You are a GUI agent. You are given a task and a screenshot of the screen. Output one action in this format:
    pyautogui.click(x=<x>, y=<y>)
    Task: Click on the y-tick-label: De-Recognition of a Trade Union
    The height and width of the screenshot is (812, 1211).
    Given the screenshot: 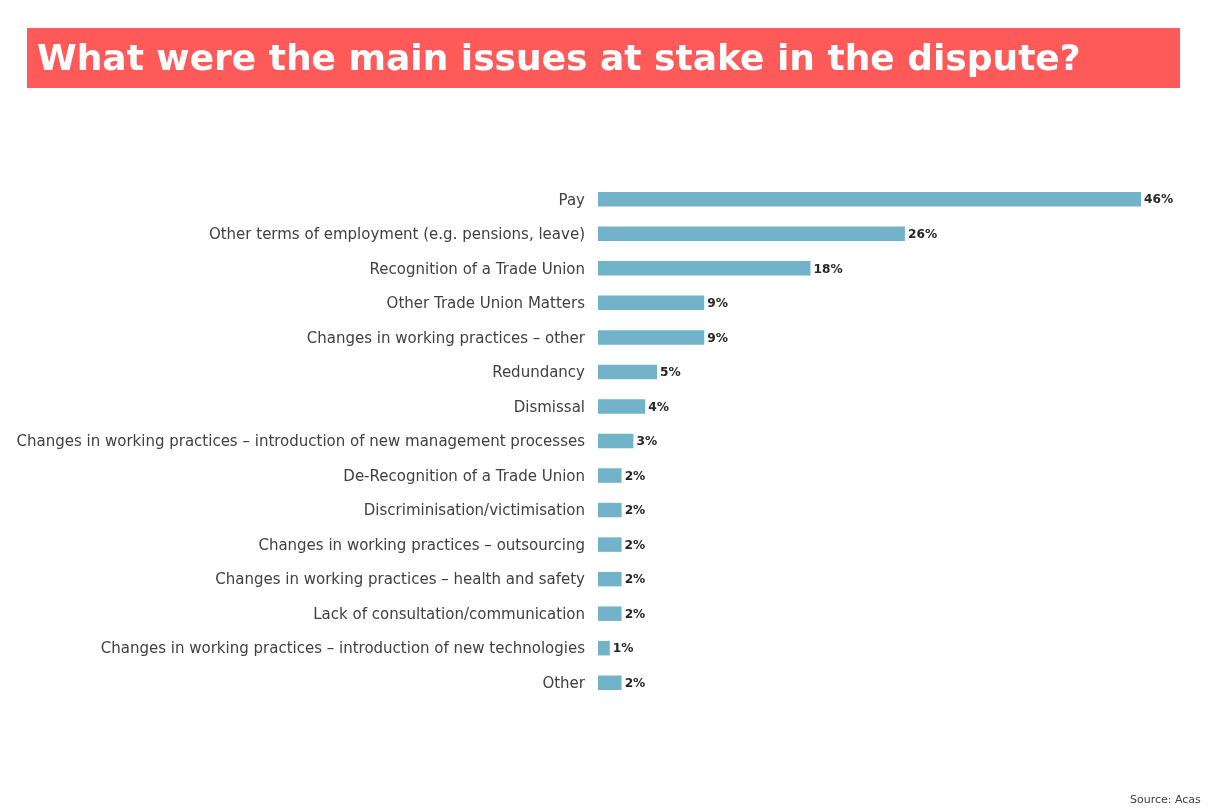 What is the action you would take?
    pyautogui.click(x=464, y=475)
    